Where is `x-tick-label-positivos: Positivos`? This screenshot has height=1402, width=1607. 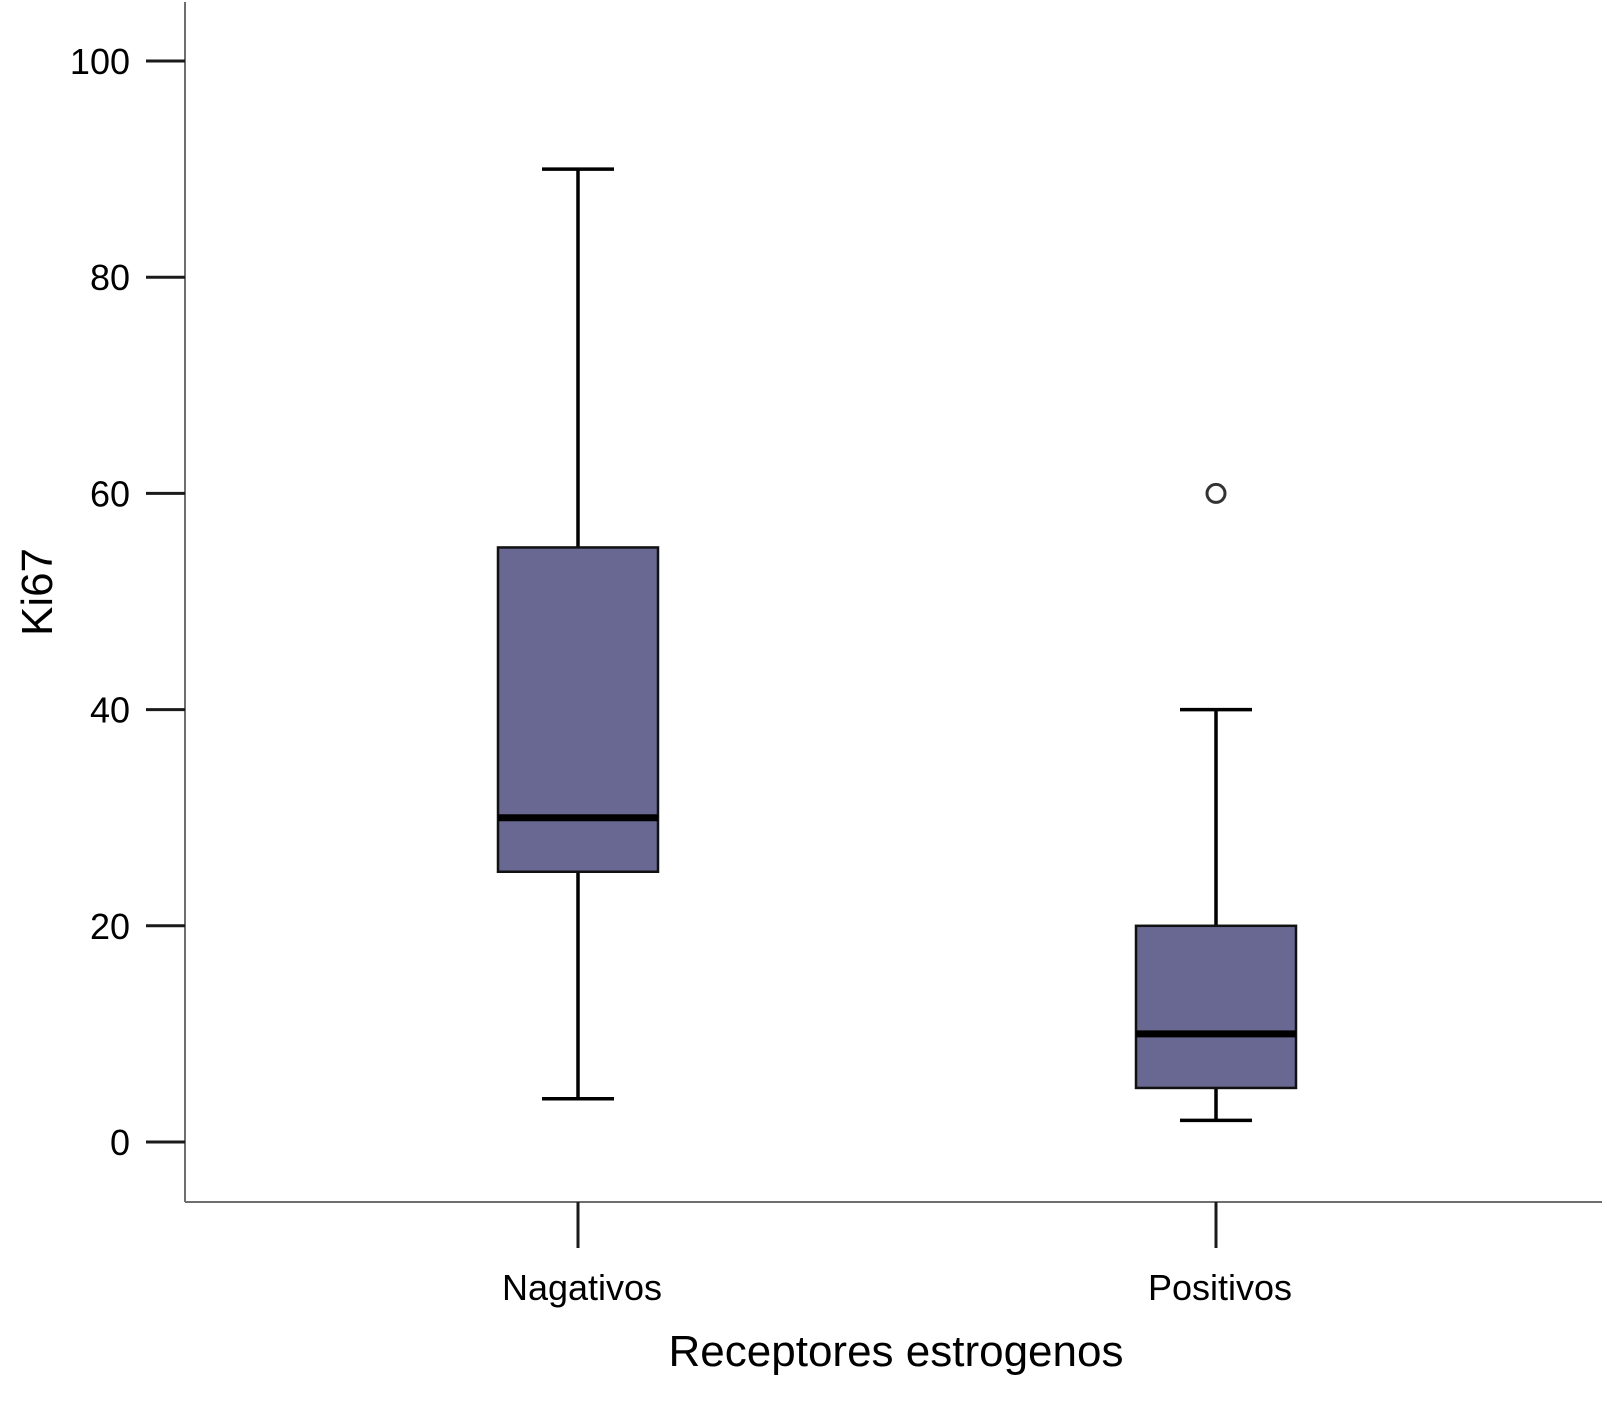 x-tick-label-positivos: Positivos is located at coordinates (1220, 1287).